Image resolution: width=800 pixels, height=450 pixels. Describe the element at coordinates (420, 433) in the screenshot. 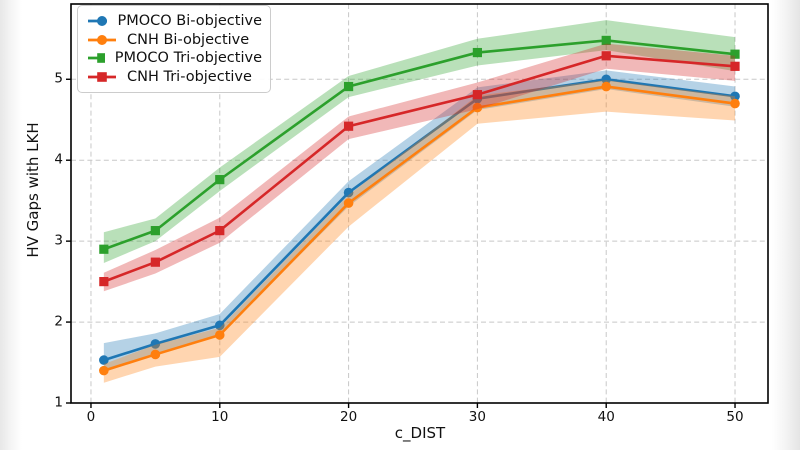

I see `x-axis-label: c_DIST` at that location.